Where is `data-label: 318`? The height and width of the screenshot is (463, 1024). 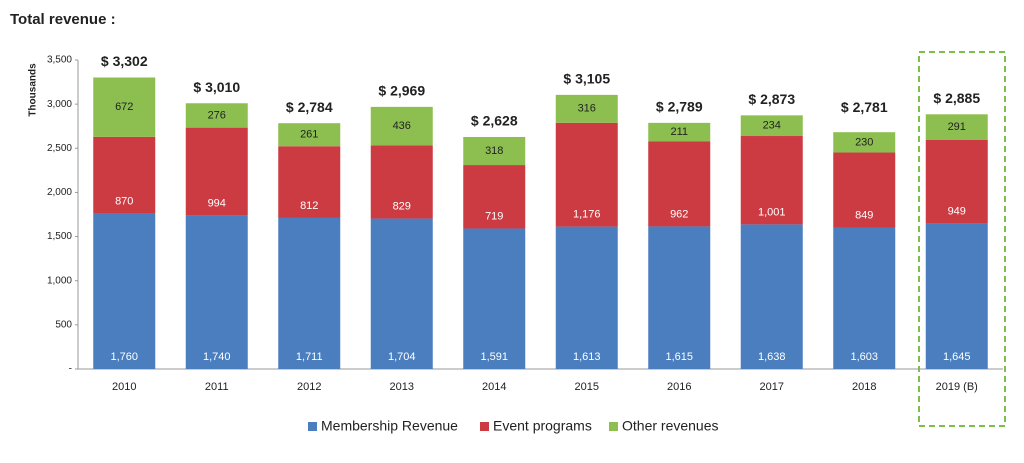
data-label: 318 is located at coordinates (494, 151).